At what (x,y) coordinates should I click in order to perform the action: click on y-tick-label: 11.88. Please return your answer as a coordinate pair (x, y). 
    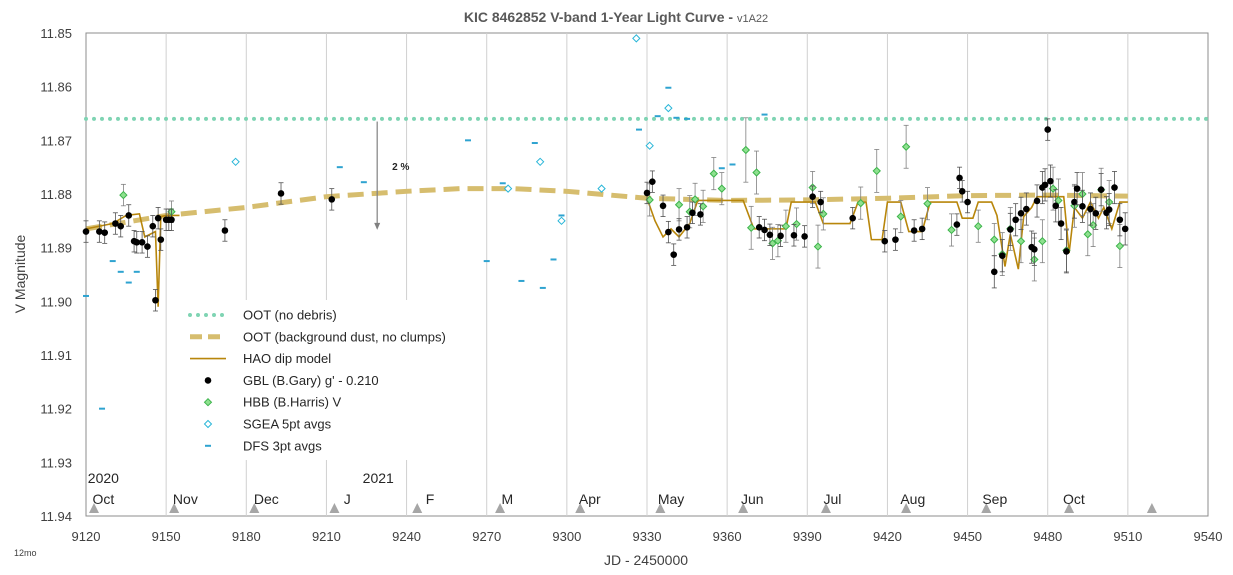
    Looking at the image, I should click on (56, 194).